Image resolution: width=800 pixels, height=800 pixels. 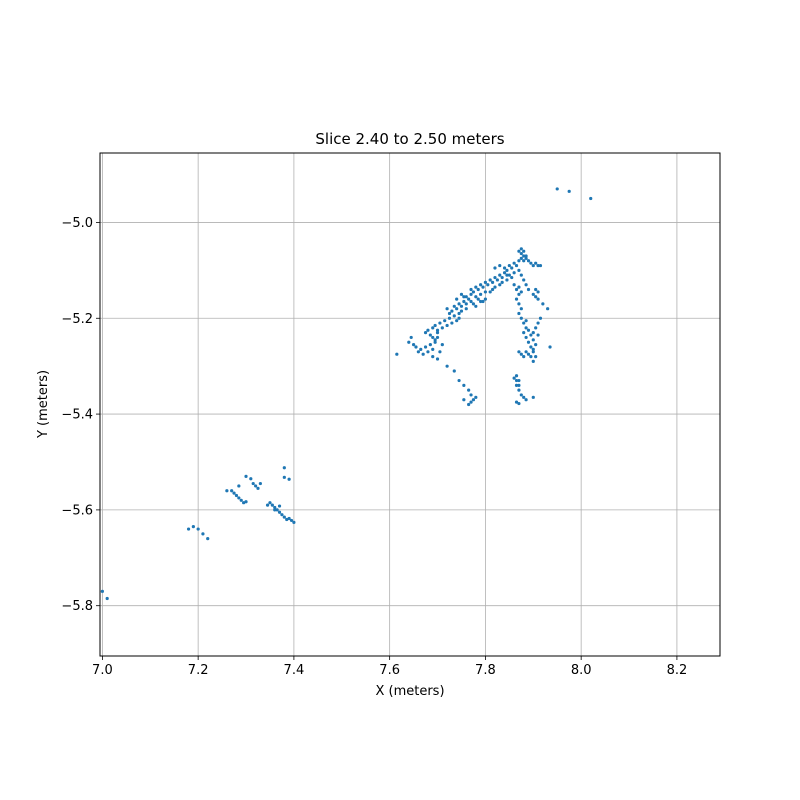 What do you see at coordinates (43, 404) in the screenshot?
I see `y-axis-label: Y (meters)` at bounding box center [43, 404].